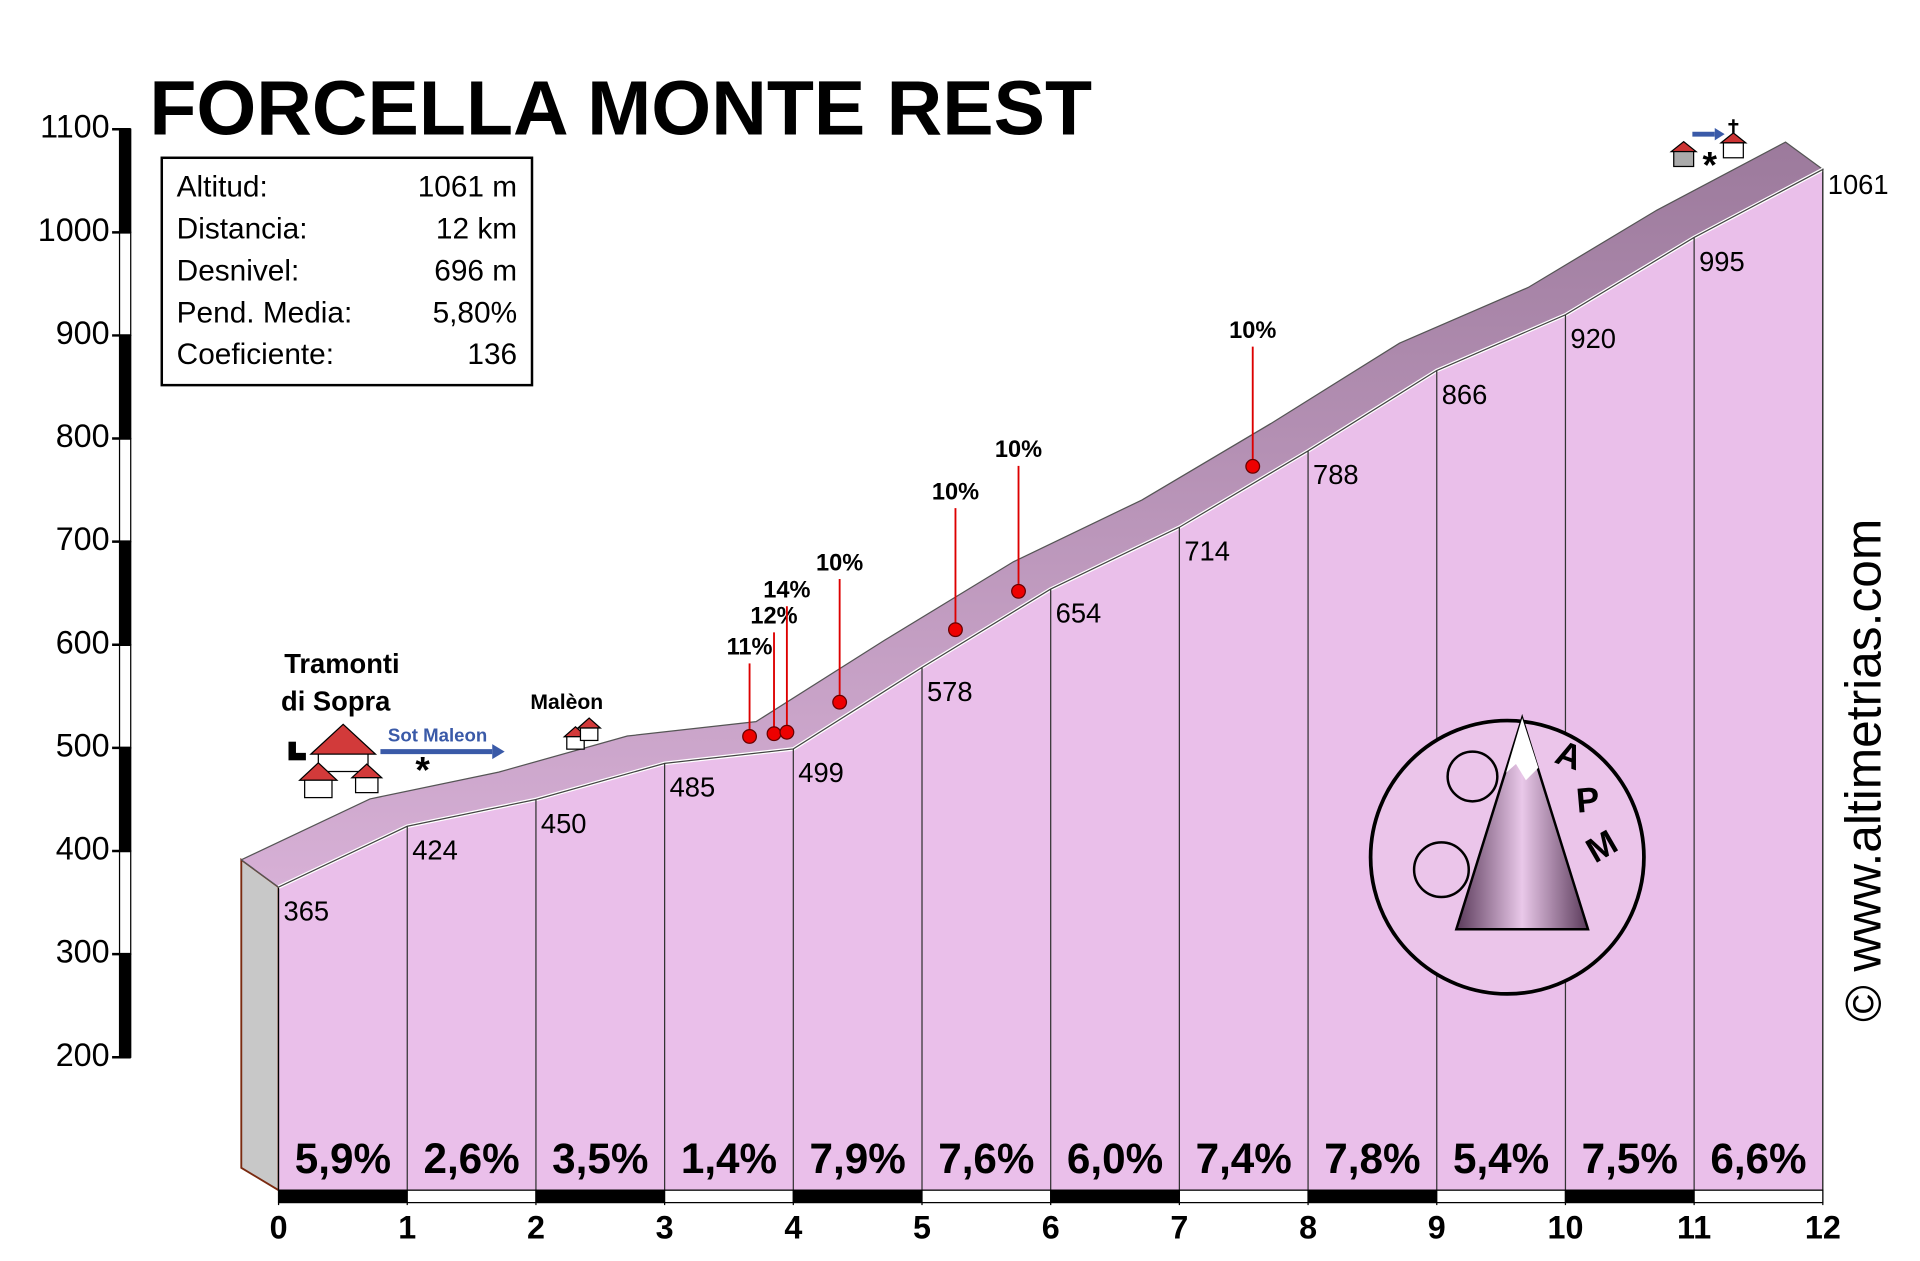  I want to click on altitude-label: 995, so click(1722, 261).